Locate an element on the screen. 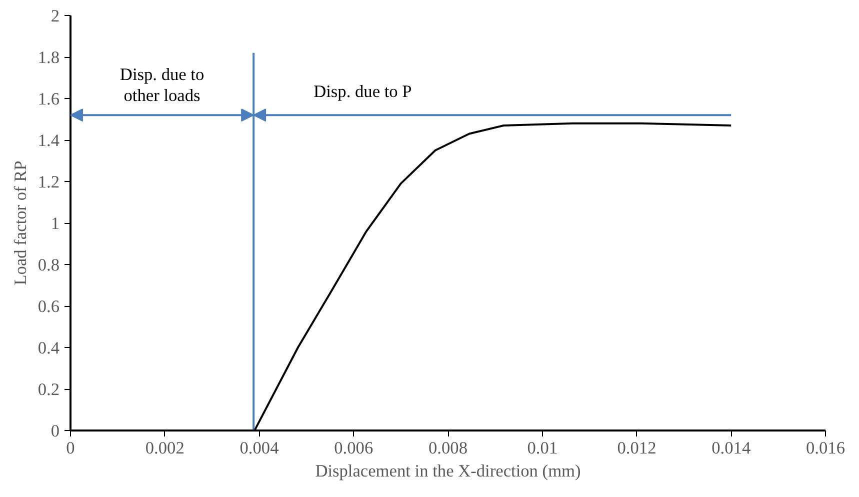 The image size is (859, 497). x-tick-label: 0.01 is located at coordinates (542, 448).